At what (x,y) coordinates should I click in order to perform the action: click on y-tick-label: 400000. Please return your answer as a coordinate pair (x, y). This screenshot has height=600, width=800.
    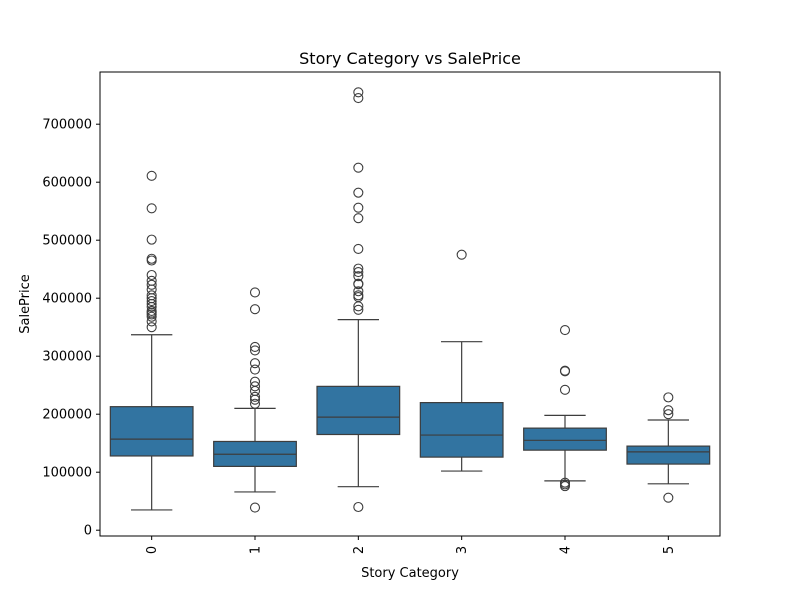
    Looking at the image, I should click on (67, 299).